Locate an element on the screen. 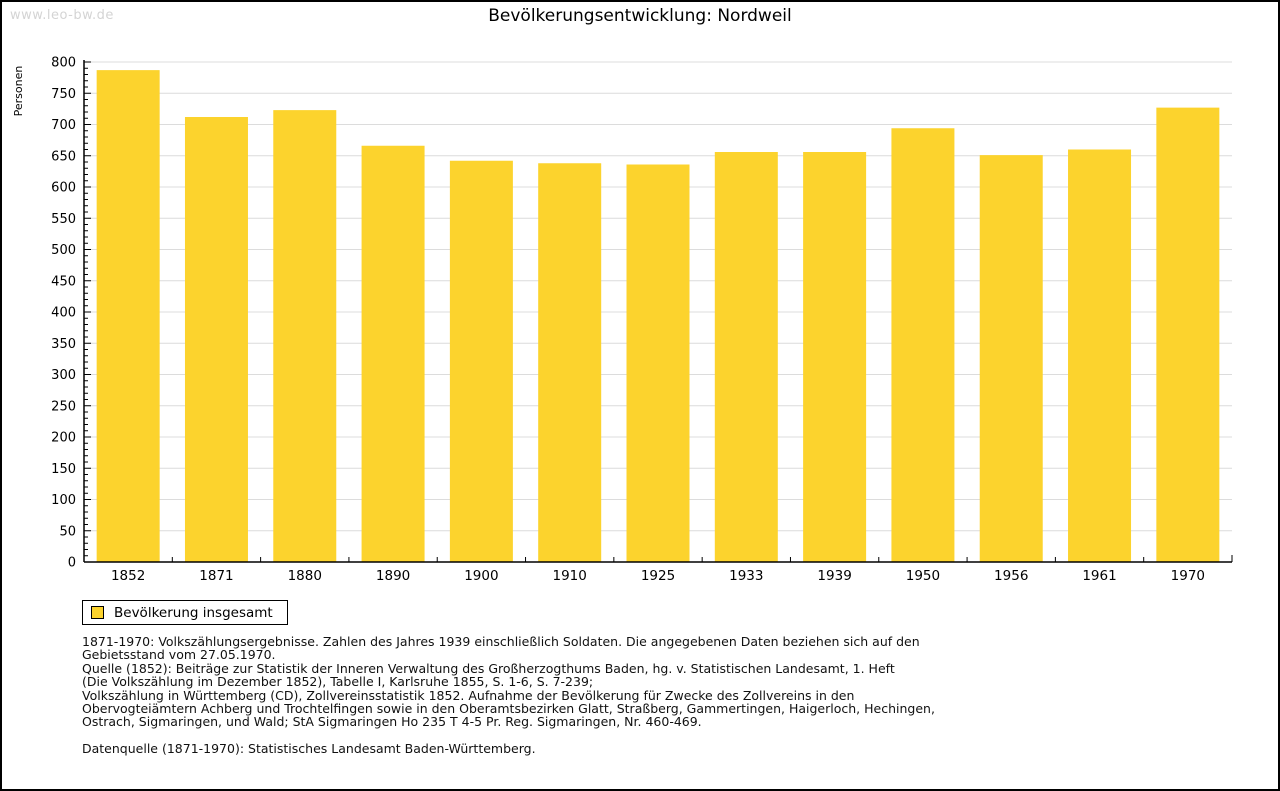 The height and width of the screenshot is (791, 1280). y-tick-label: 800 is located at coordinates (63, 63).